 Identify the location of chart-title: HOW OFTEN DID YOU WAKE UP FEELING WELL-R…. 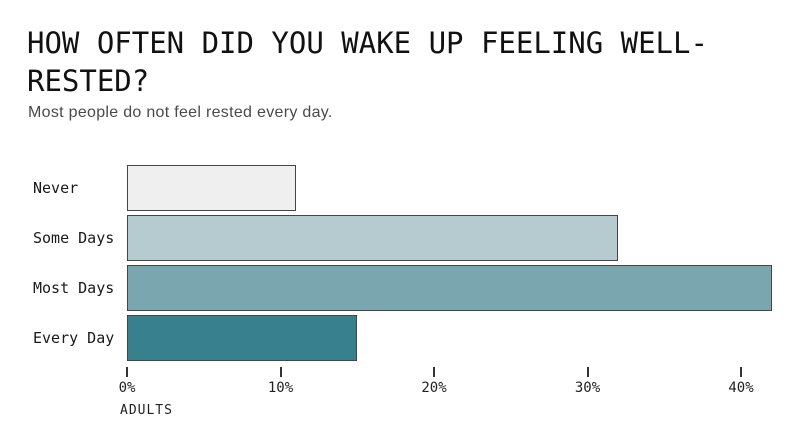
(367, 62).